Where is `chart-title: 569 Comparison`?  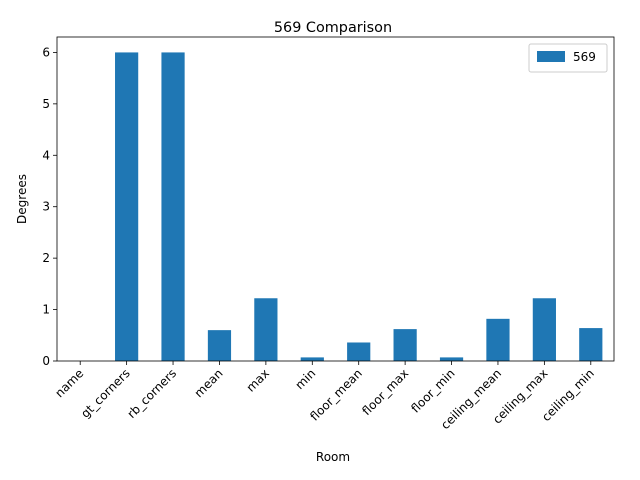
chart-title: 569 Comparison is located at coordinates (333, 28).